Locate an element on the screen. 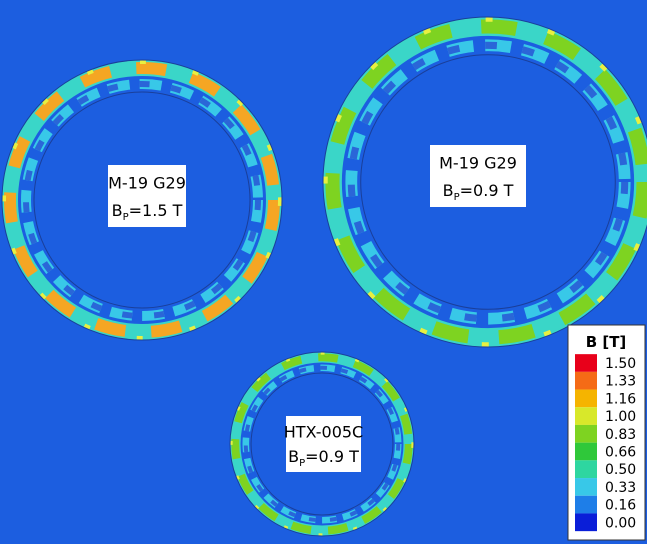  outer-edge is located at coordinates (322, 444).